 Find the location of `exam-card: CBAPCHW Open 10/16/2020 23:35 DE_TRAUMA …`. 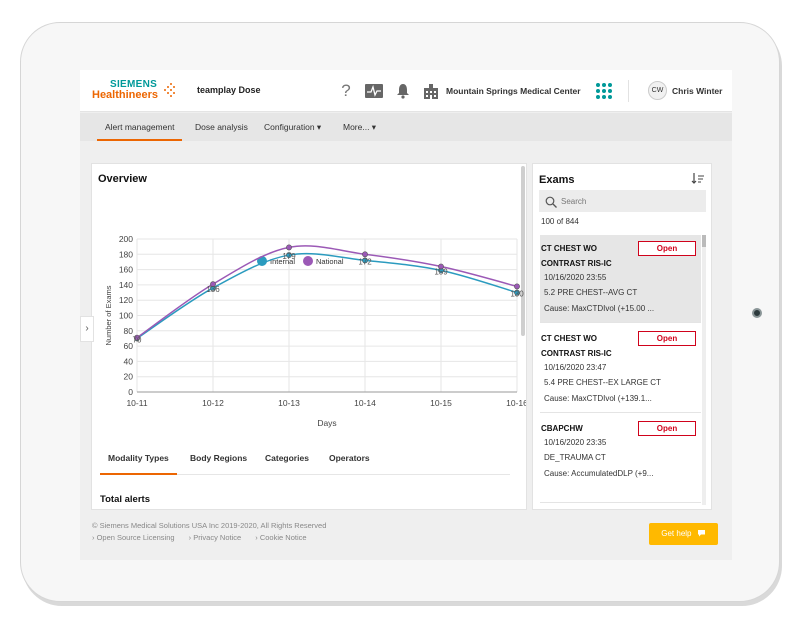

exam-card: CBAPCHW Open 10/16/2020 23:35 DE_TRAUMA … is located at coordinates (620, 459).